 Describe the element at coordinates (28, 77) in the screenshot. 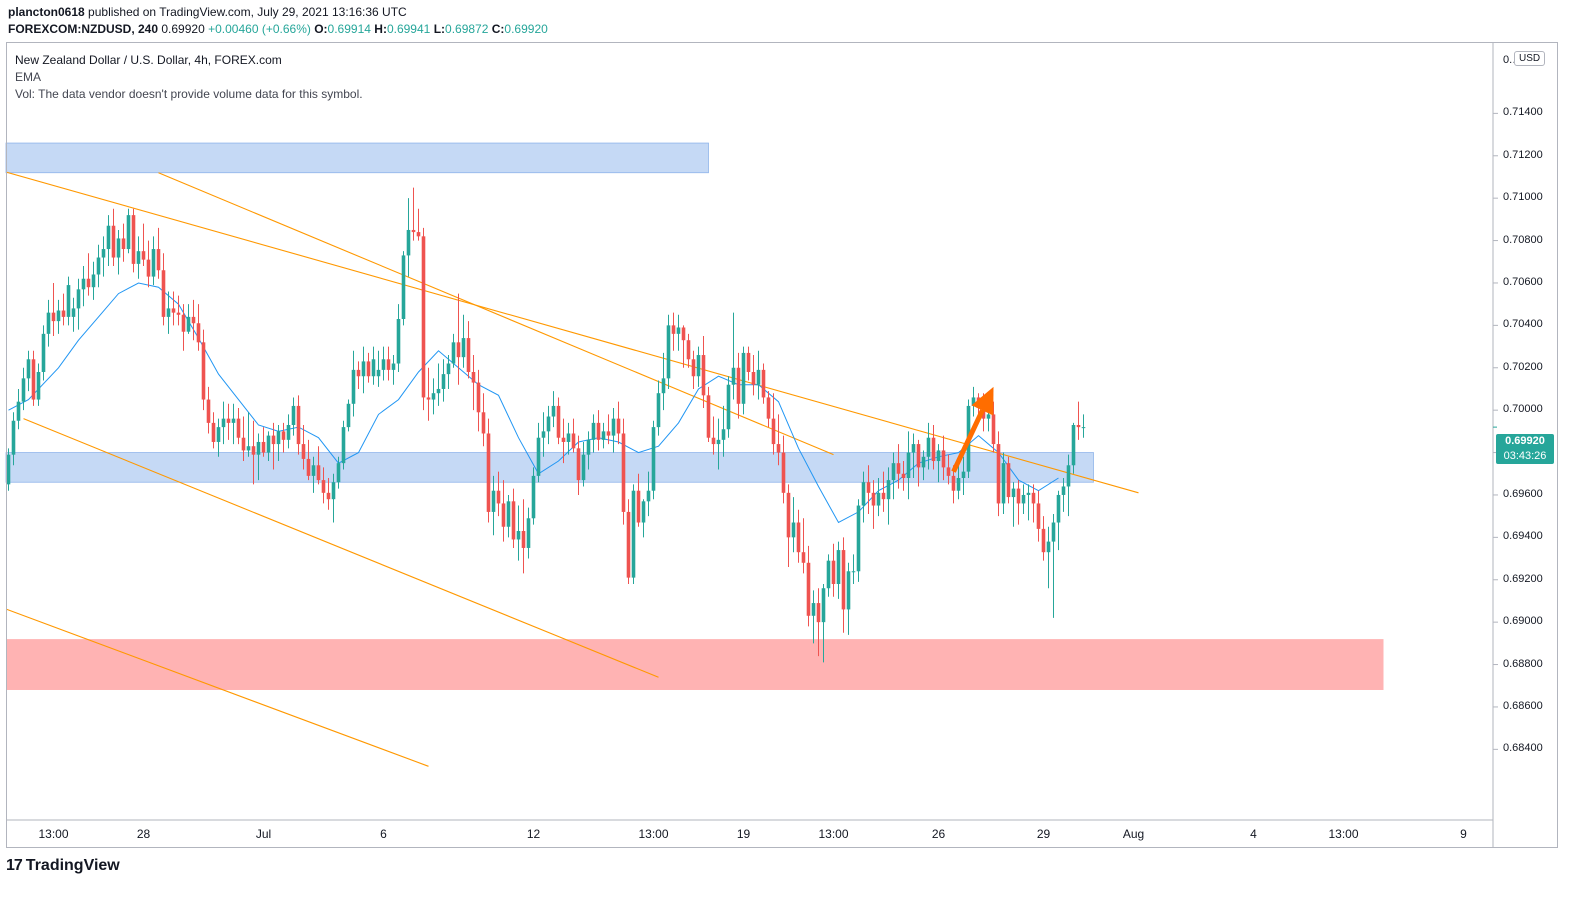

I see `ema-indicator-label: EMA` at that location.